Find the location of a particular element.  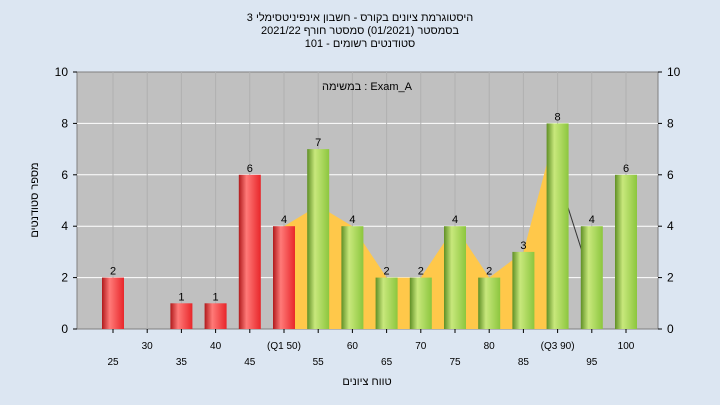

y-tick-label-right: 2 is located at coordinates (670, 278).